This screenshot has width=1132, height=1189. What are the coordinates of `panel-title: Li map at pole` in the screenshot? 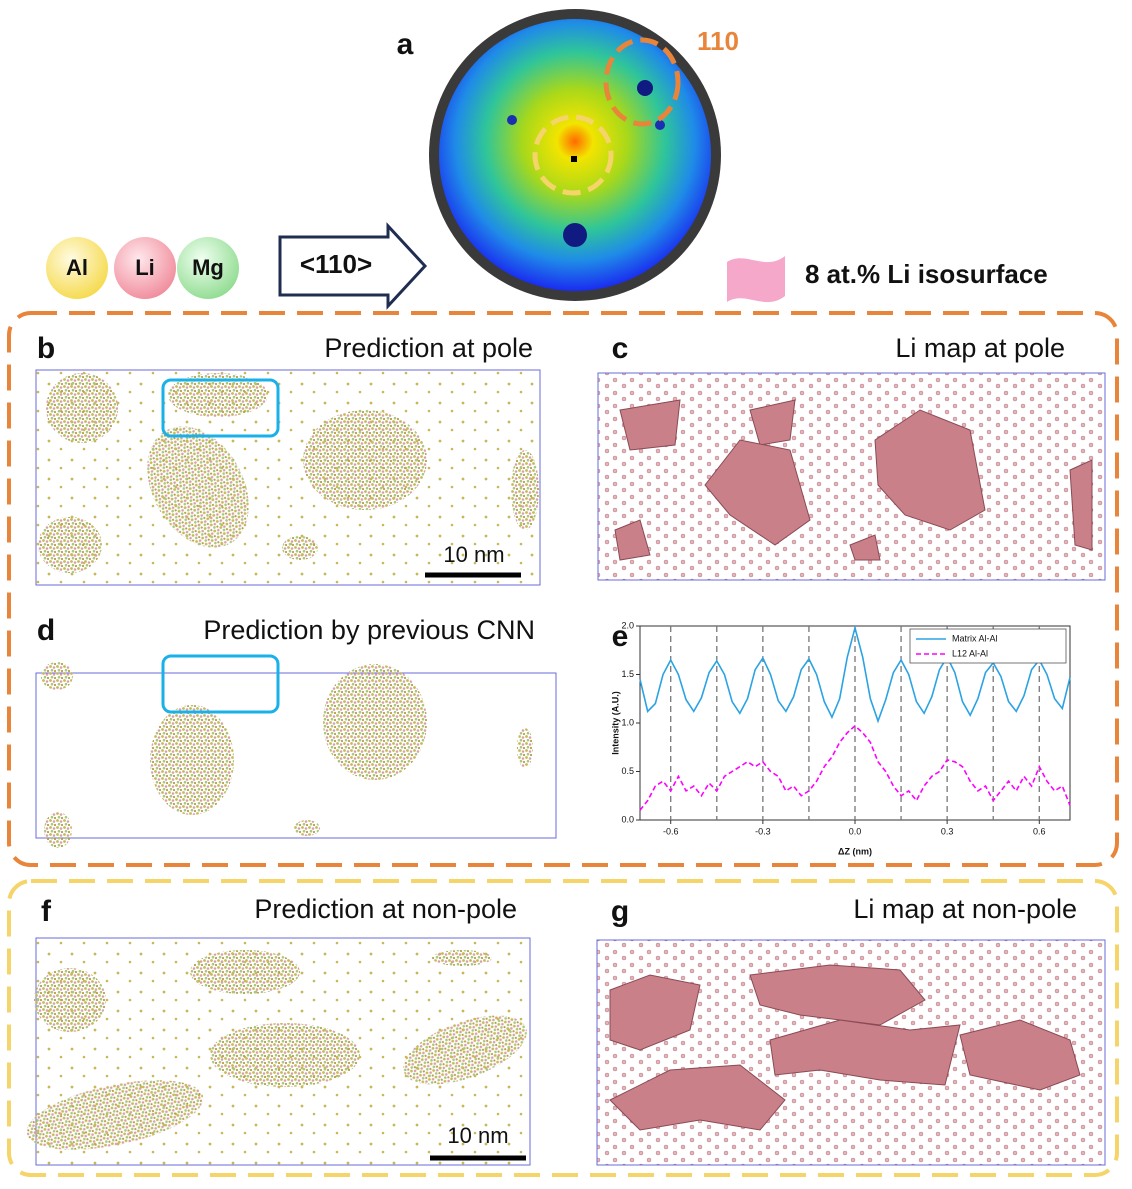 It's located at (980, 348).